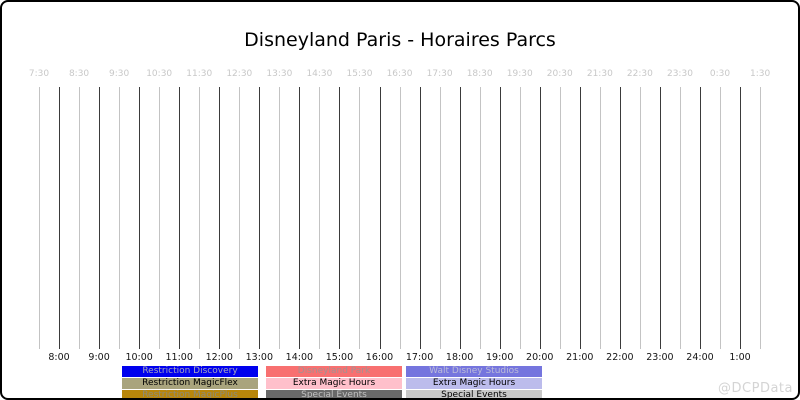 This screenshot has width=800, height=400. What do you see at coordinates (419, 357) in the screenshot?
I see `bottom-tick-label: 17:00` at bounding box center [419, 357].